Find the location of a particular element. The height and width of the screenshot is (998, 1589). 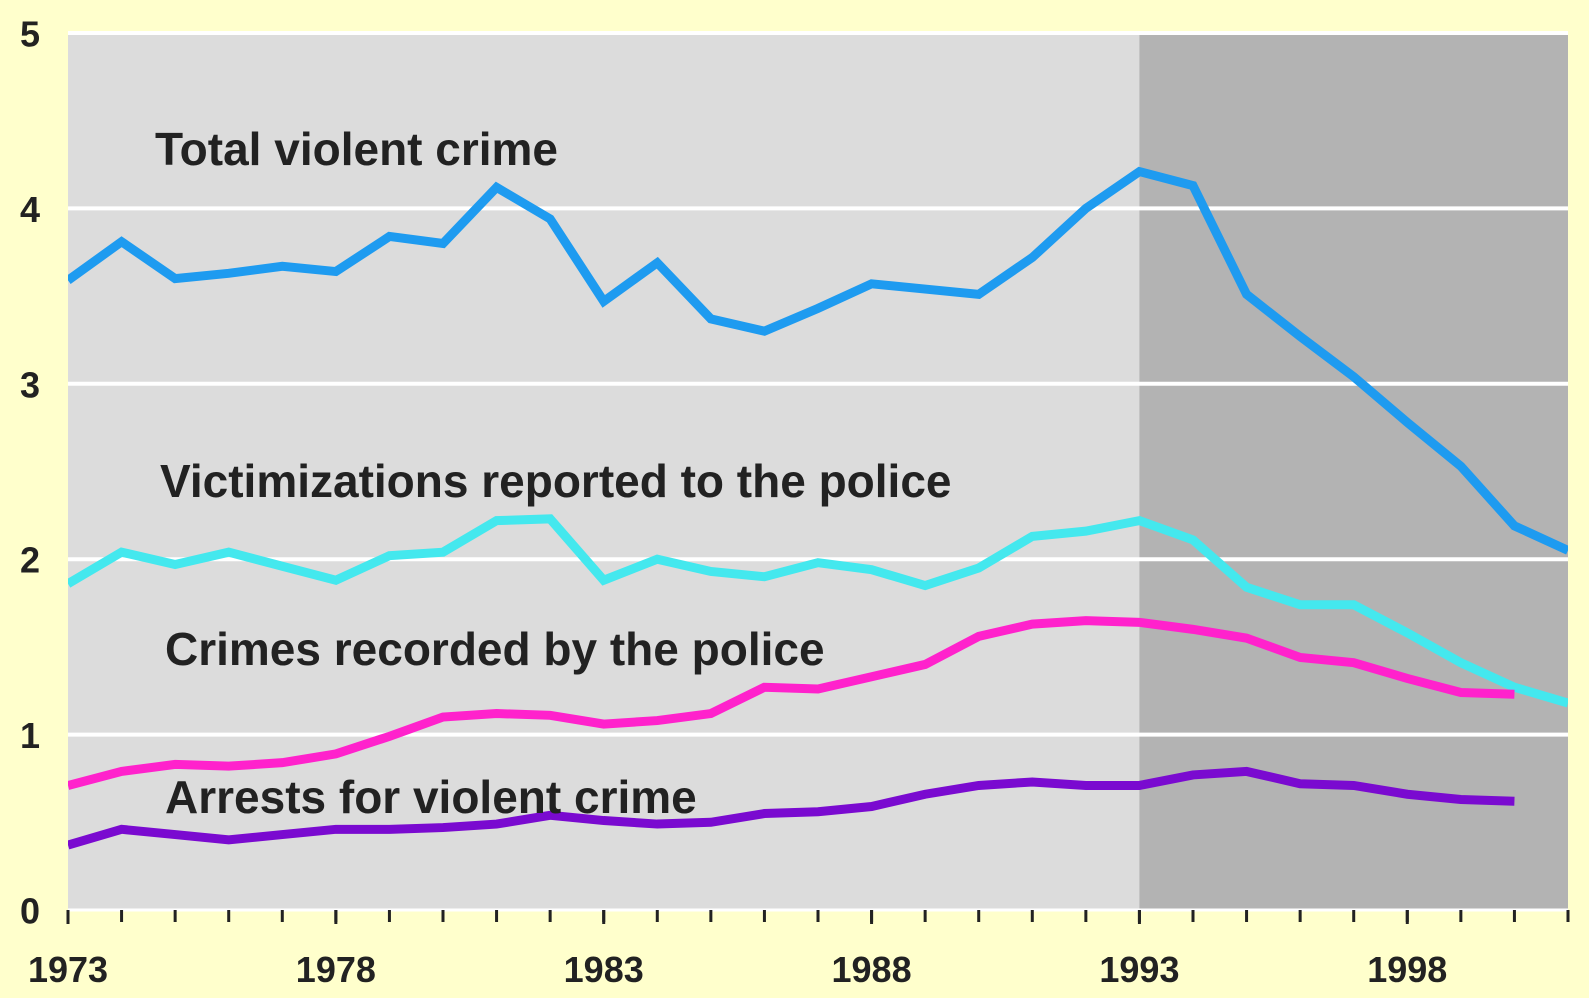

y-tick-label: 1 is located at coordinates (30, 735).